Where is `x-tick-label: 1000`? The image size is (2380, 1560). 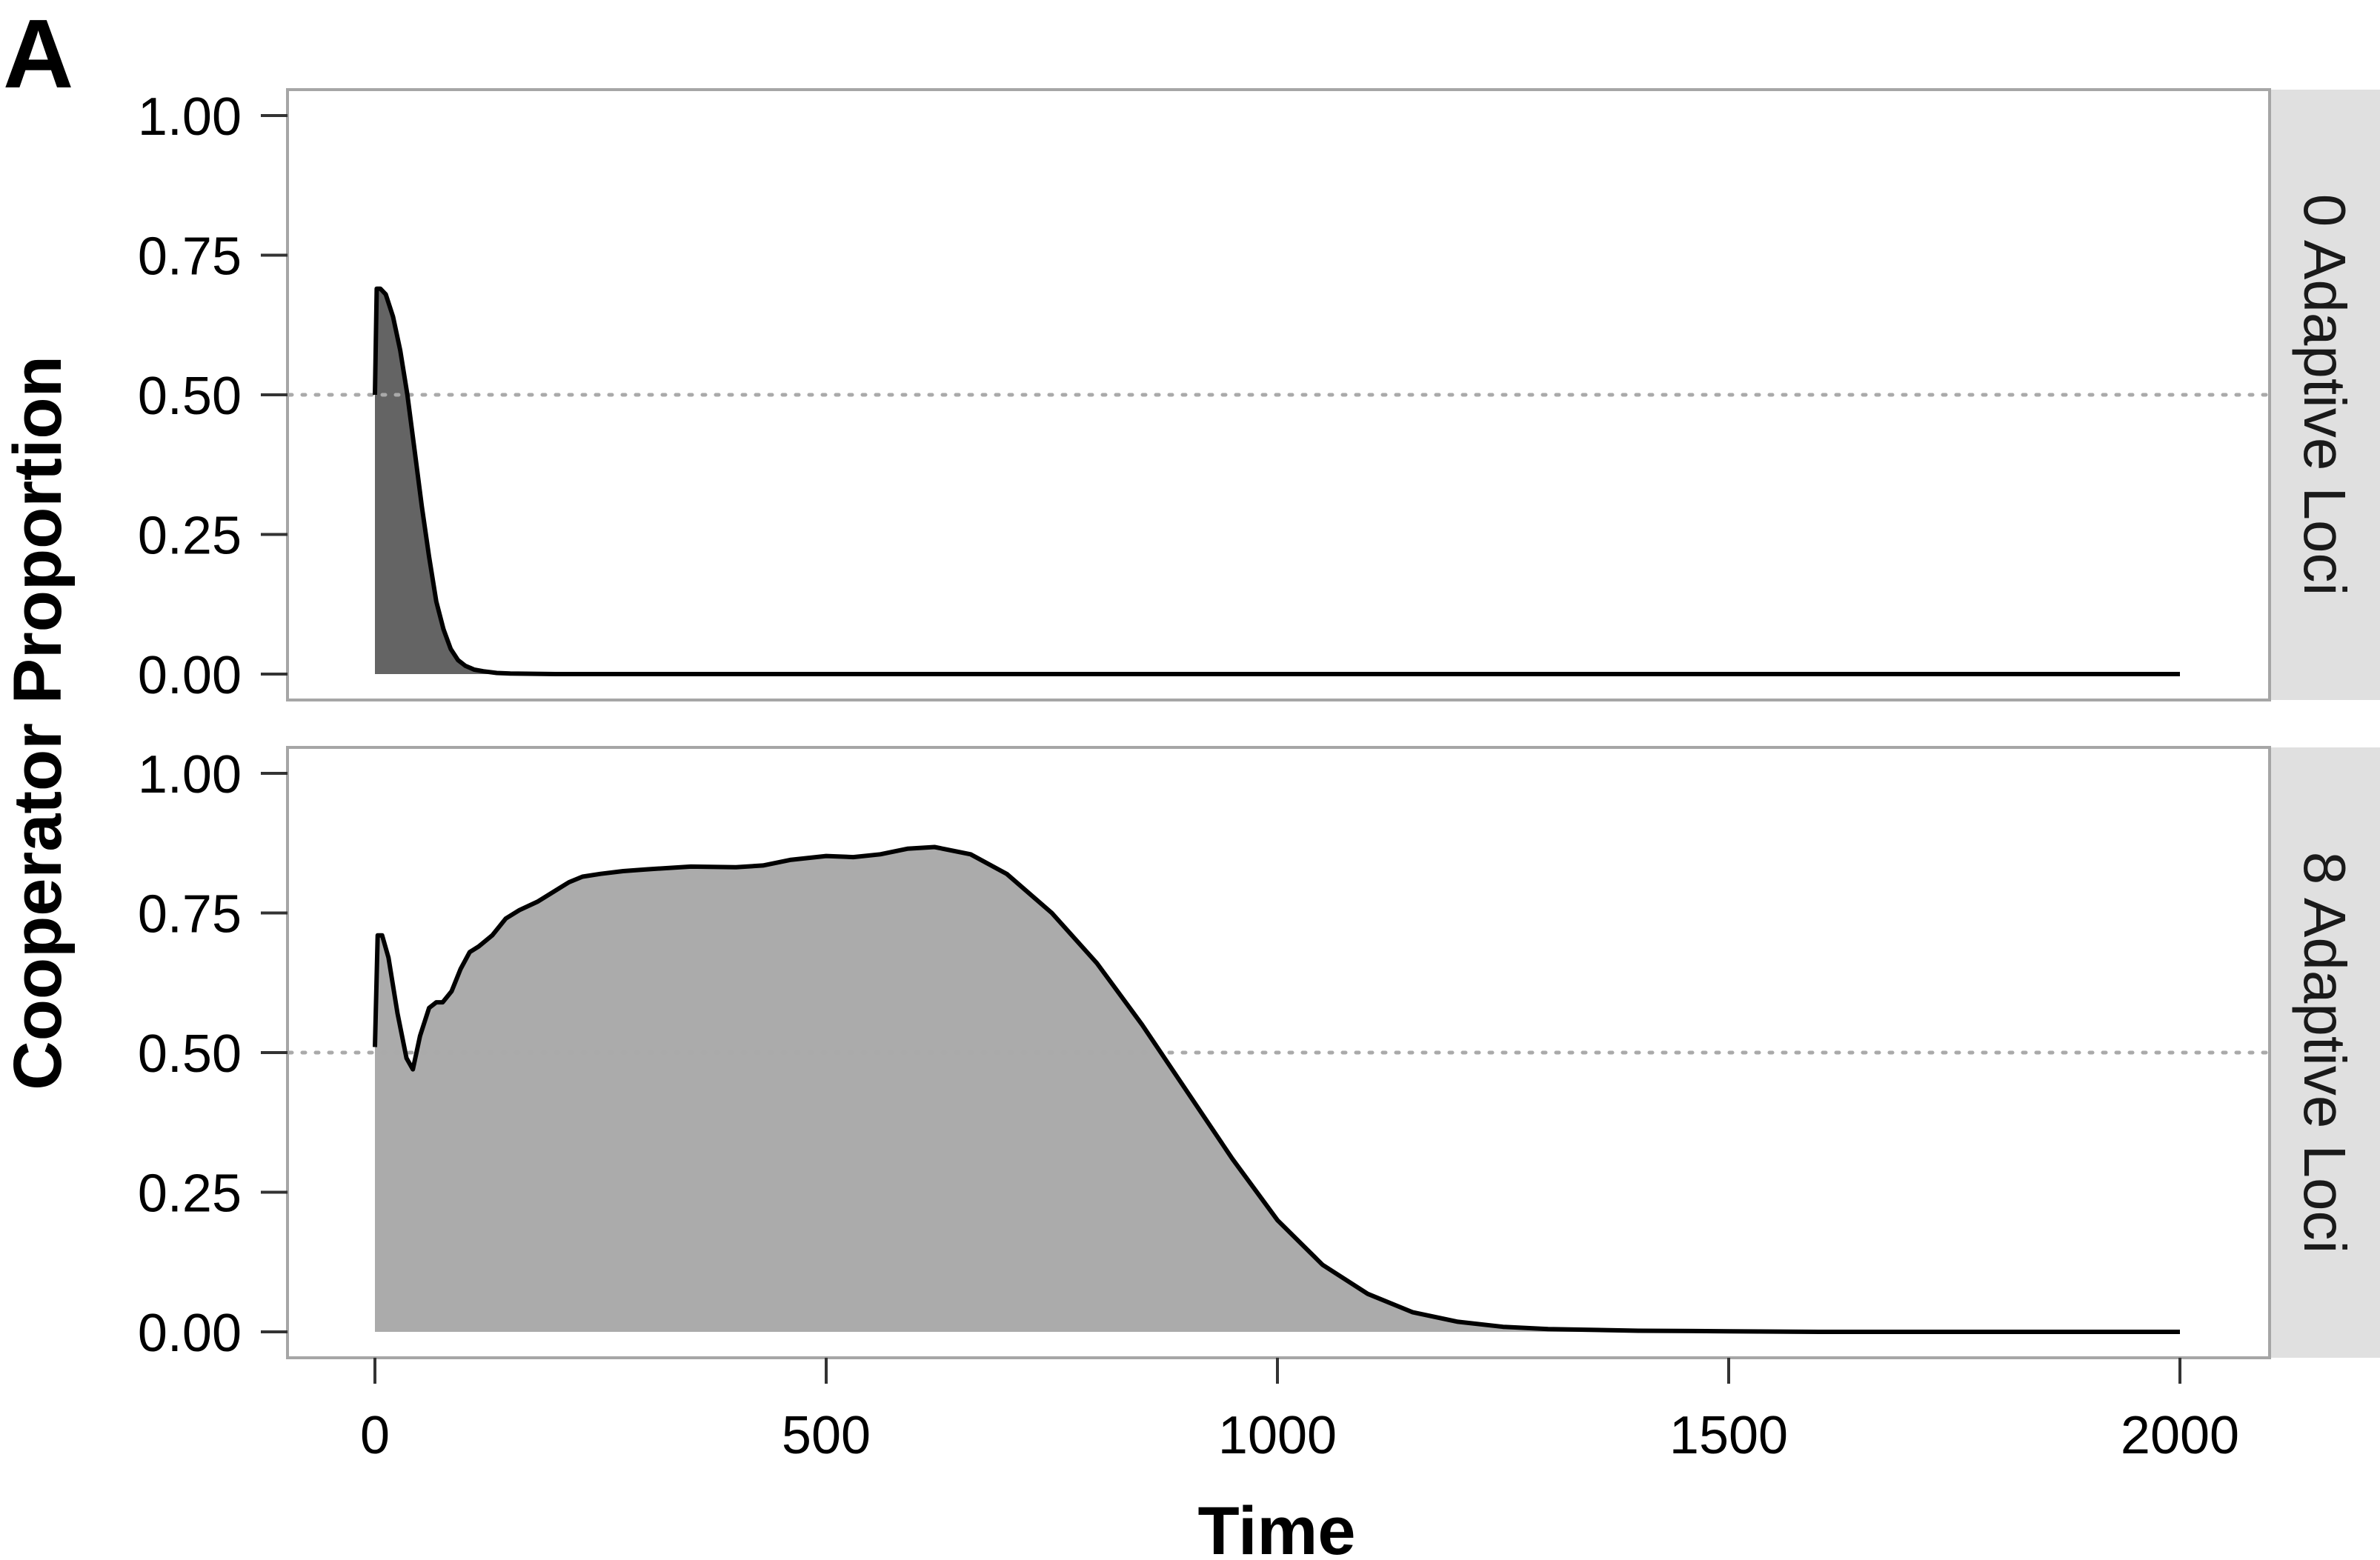 x-tick-label: 1000 is located at coordinates (1277, 1435).